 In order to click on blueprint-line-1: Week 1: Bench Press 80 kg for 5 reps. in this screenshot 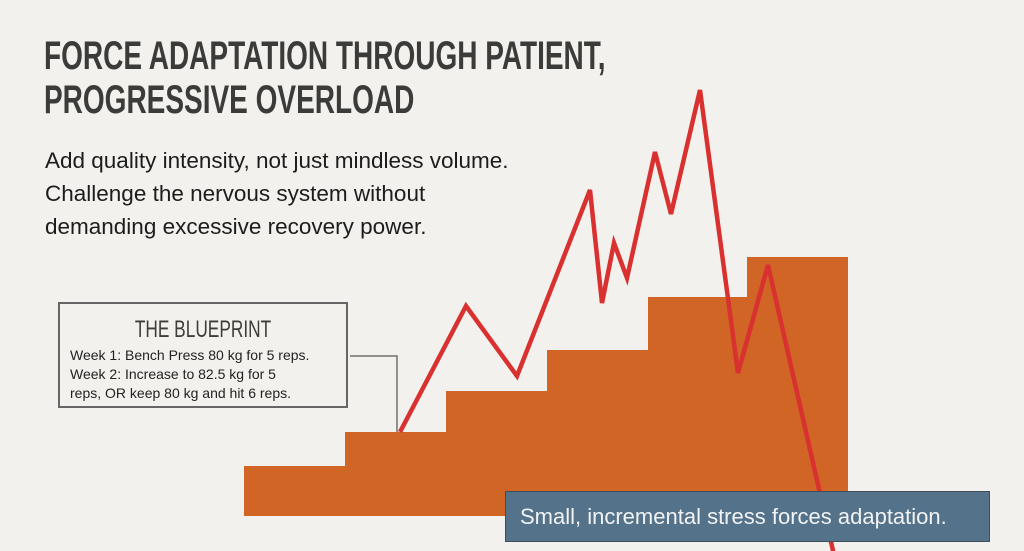, I will do `click(190, 355)`.